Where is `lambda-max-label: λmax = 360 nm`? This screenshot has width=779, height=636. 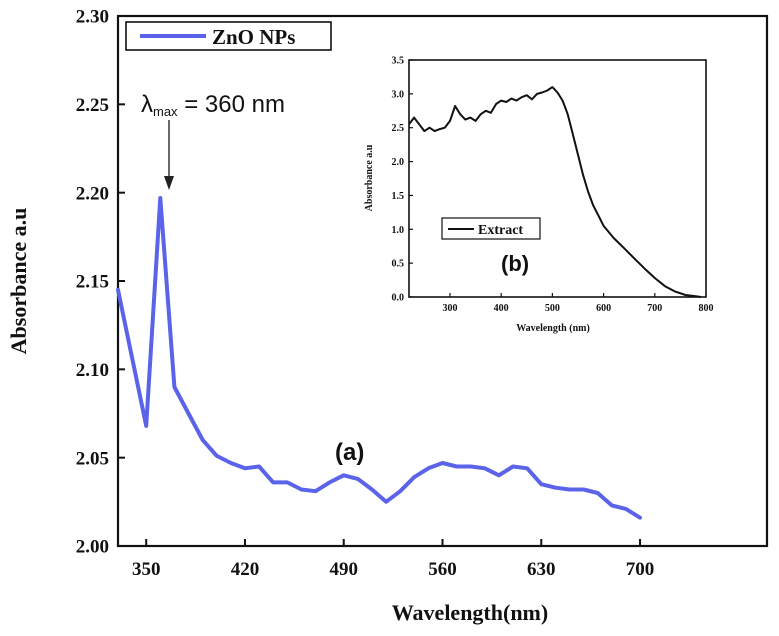 lambda-max-label: λmax = 360 nm is located at coordinates (213, 105).